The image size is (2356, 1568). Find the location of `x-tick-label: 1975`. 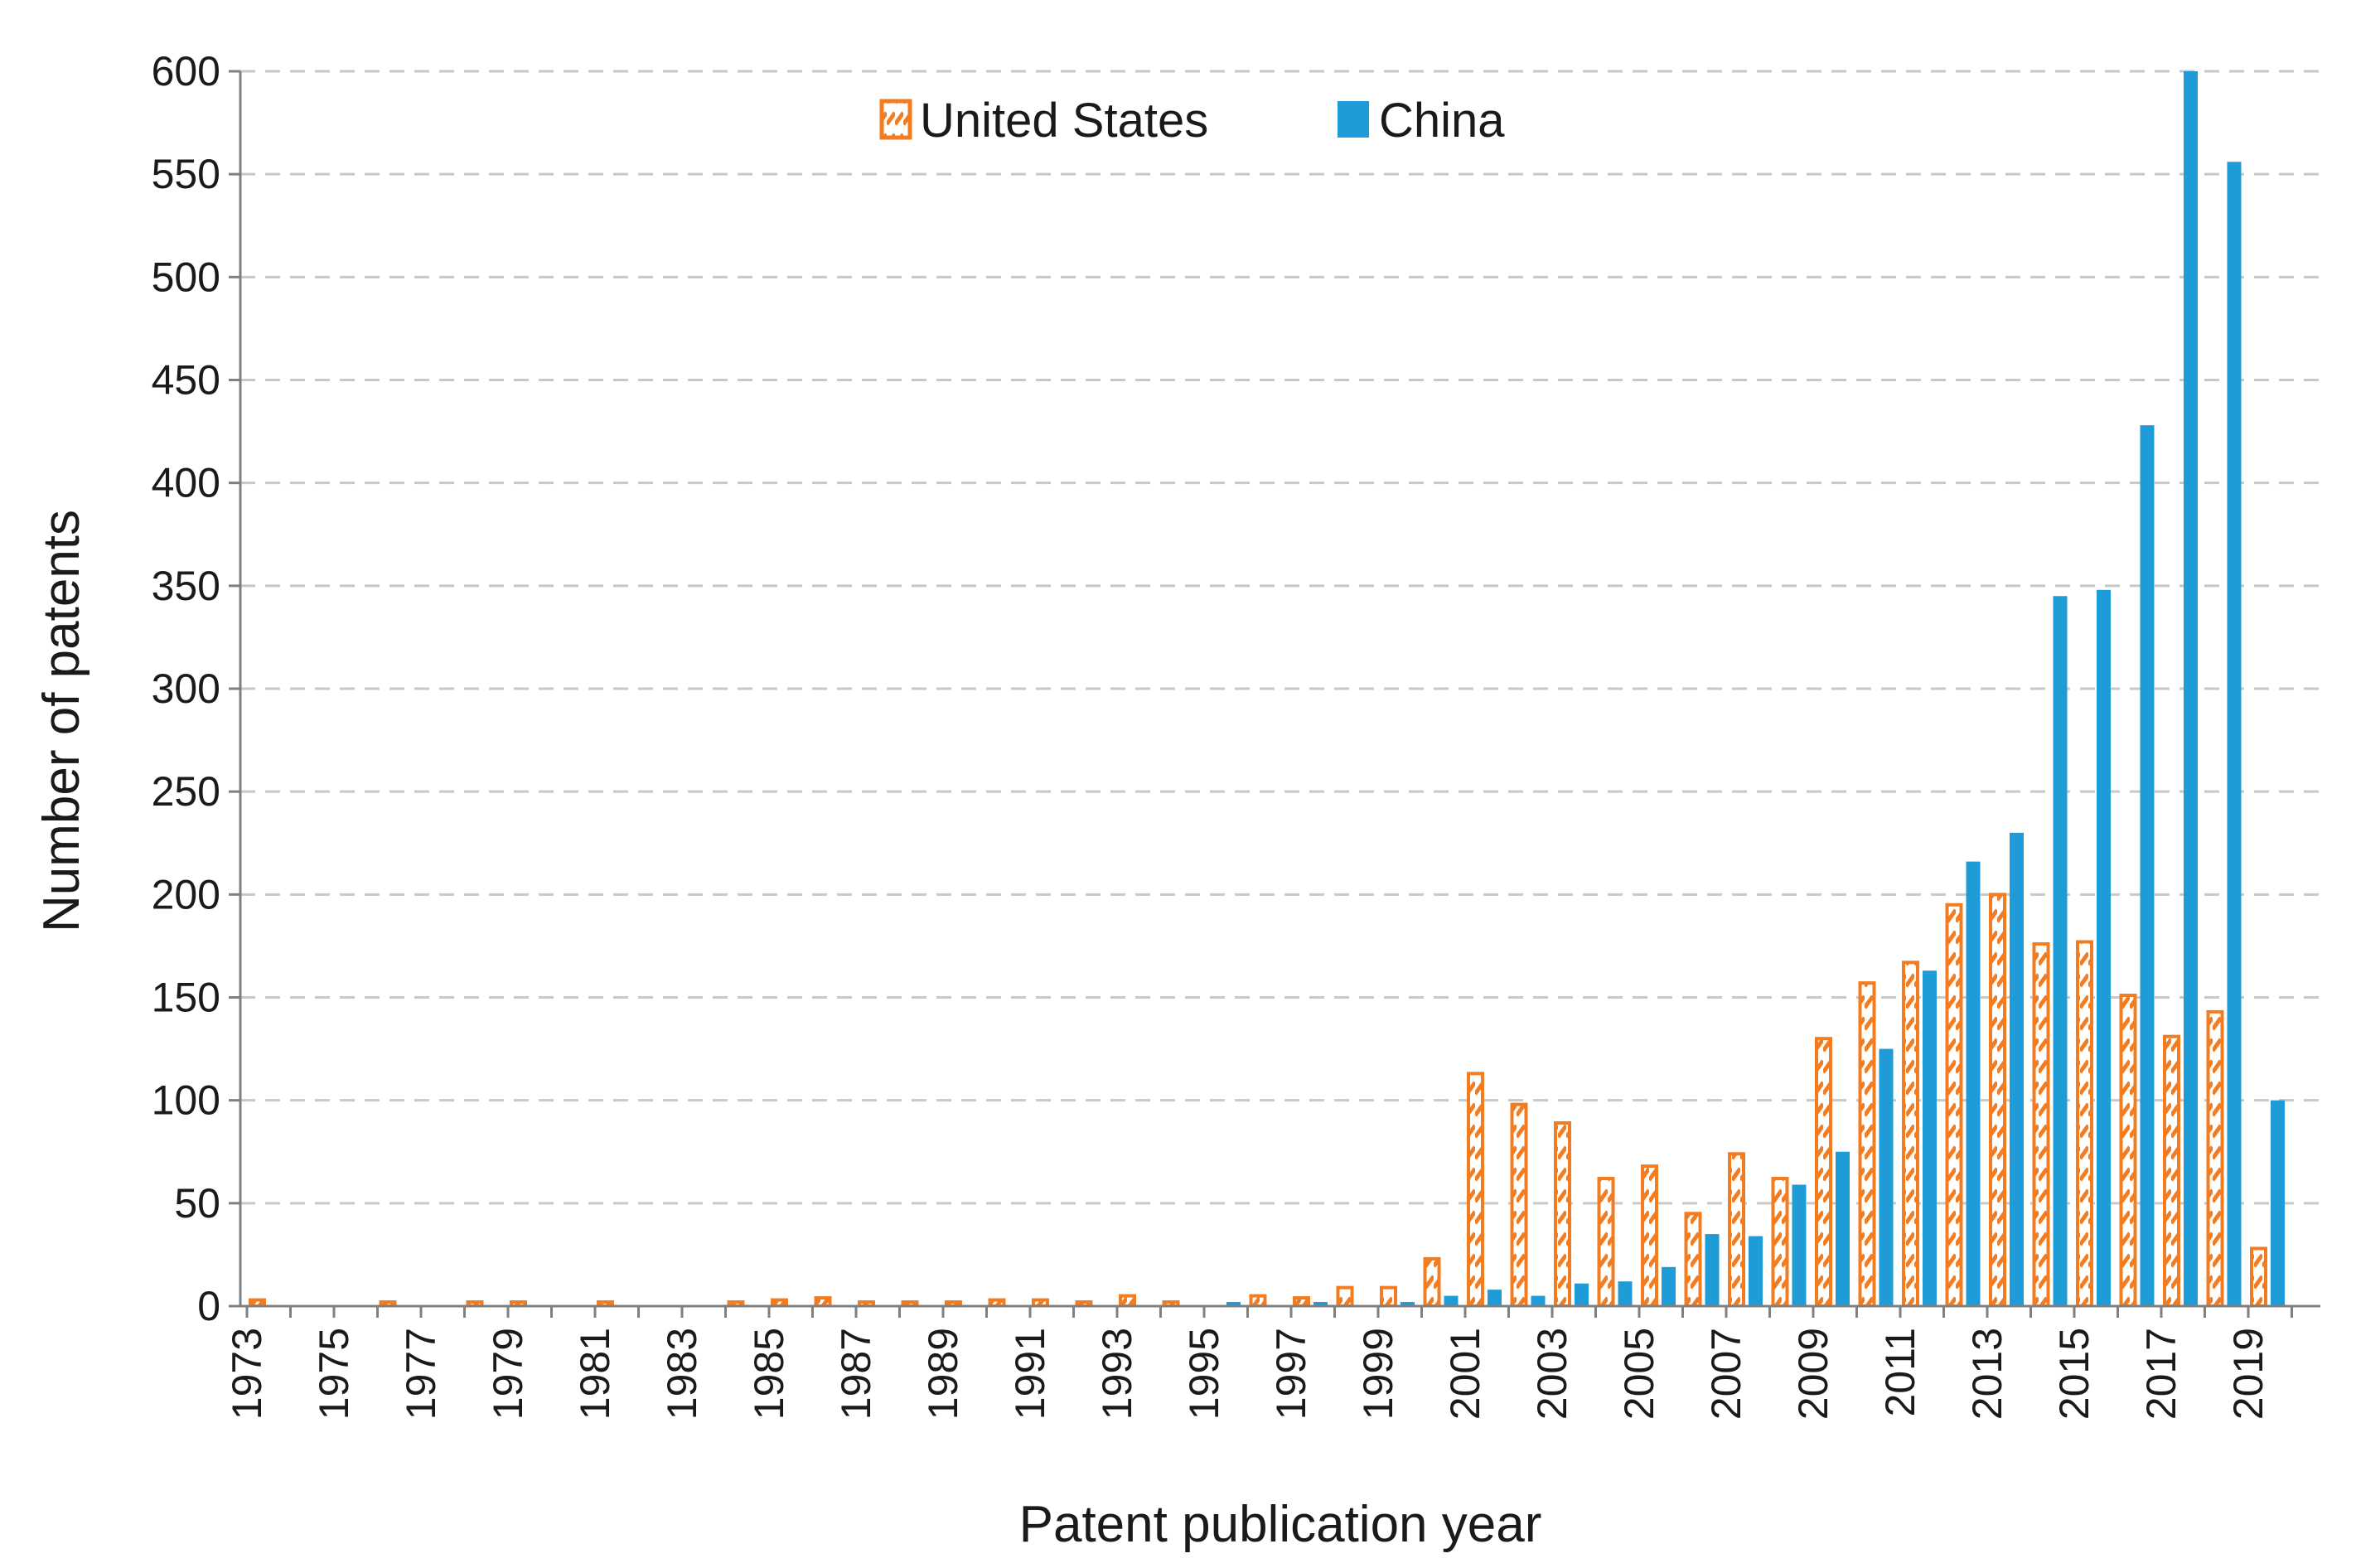

x-tick-label: 1975 is located at coordinates (334, 1374).